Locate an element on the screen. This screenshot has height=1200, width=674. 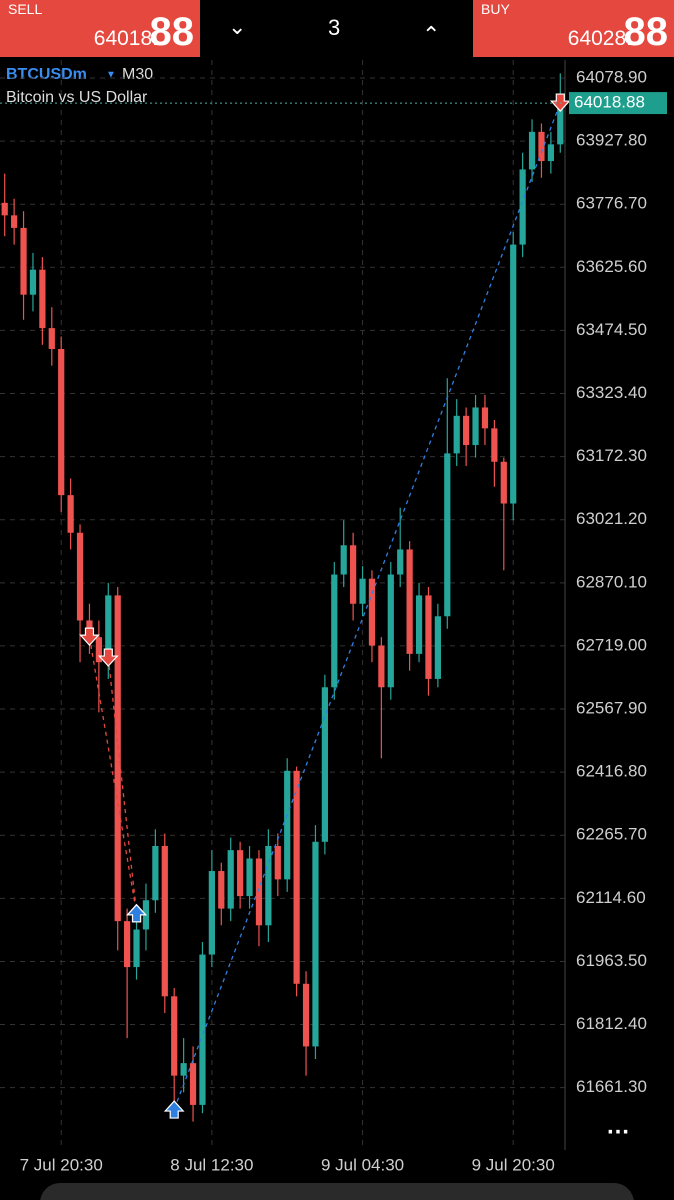
buy-button: BUY 64028. 88 is located at coordinates (573, 28).